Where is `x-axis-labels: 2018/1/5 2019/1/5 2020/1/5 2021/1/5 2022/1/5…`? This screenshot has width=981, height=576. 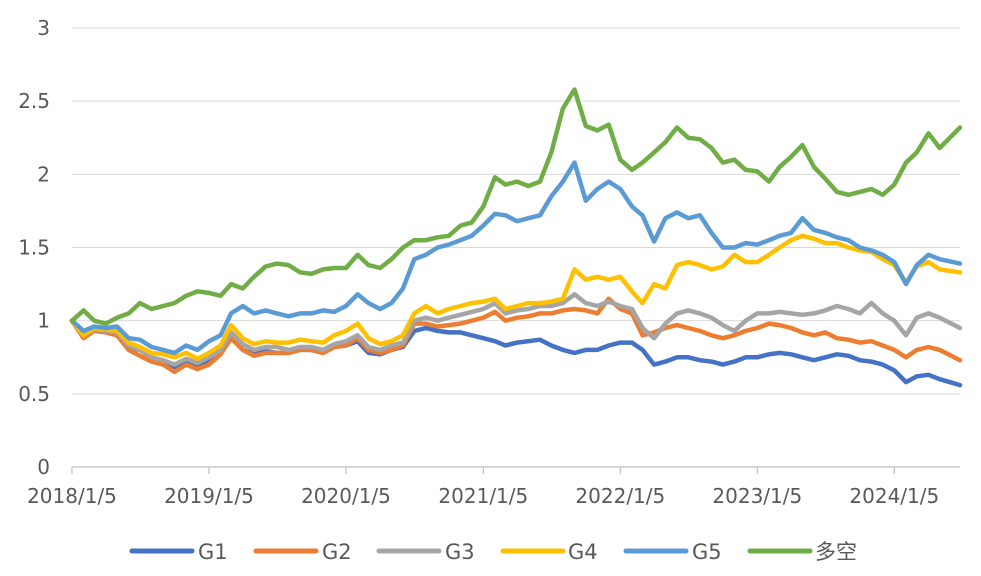 x-axis-labels: 2018/1/5 2019/1/5 2020/1/5 2021/1/5 2022/1/5… is located at coordinates (483, 496).